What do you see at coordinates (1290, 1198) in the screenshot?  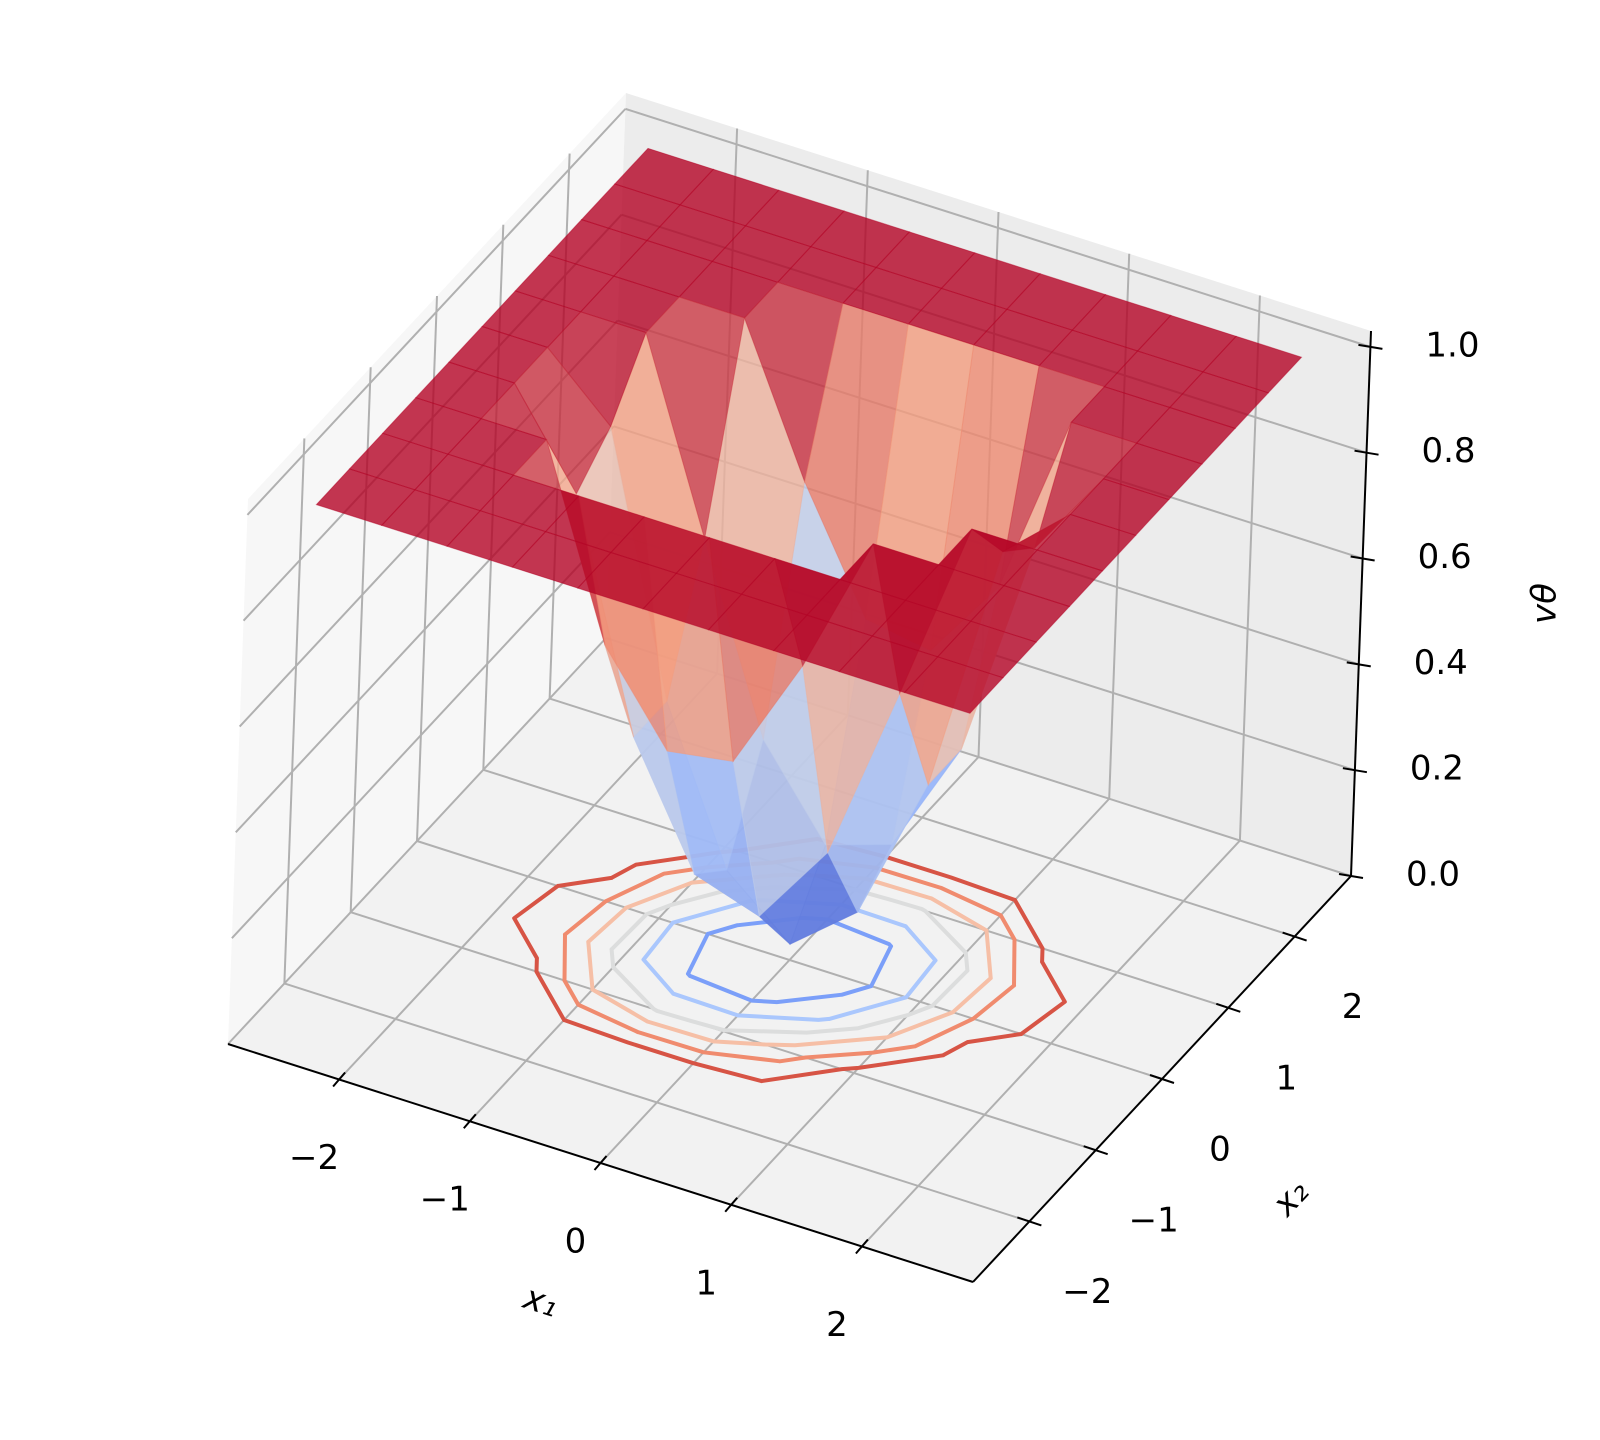 I see `x2-axis-label: x₂` at bounding box center [1290, 1198].